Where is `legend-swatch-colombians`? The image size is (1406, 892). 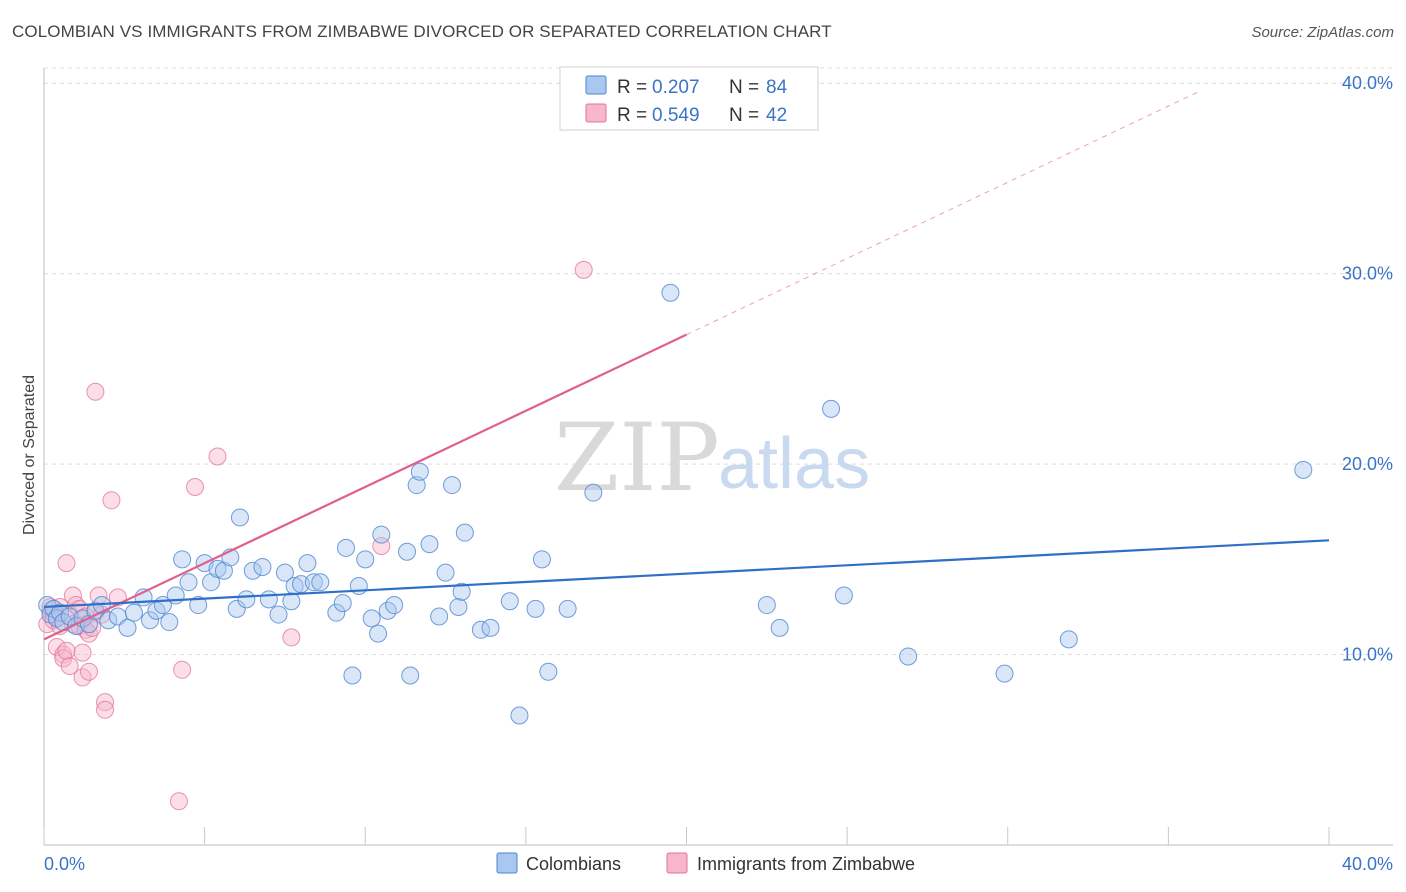 legend-swatch-colombians is located at coordinates (507, 863).